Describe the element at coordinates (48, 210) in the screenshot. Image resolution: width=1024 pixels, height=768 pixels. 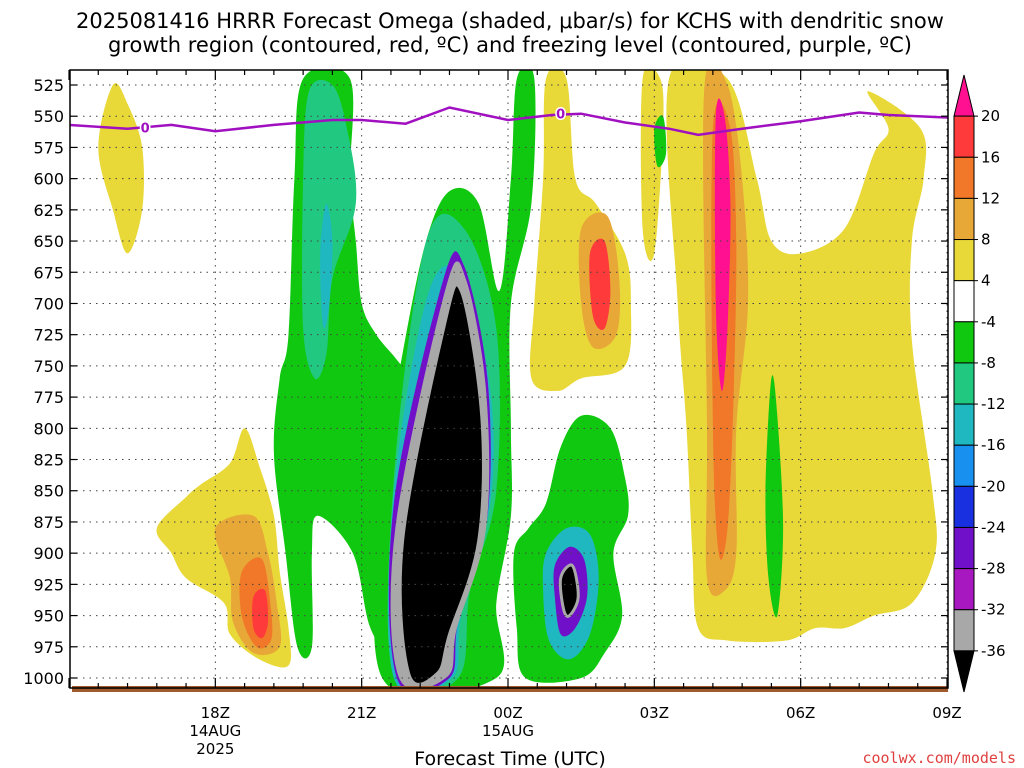
I see `y-tick-label-625: 625` at that location.